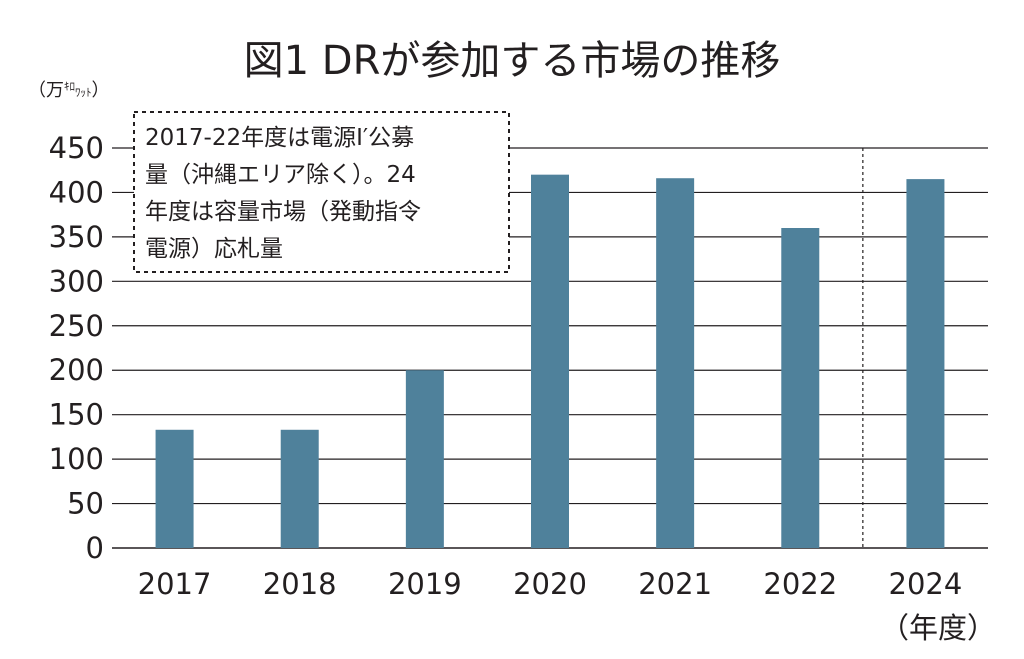 This screenshot has width=1024, height=659. I want to click on y-tick-label-200: 200, so click(76, 370).